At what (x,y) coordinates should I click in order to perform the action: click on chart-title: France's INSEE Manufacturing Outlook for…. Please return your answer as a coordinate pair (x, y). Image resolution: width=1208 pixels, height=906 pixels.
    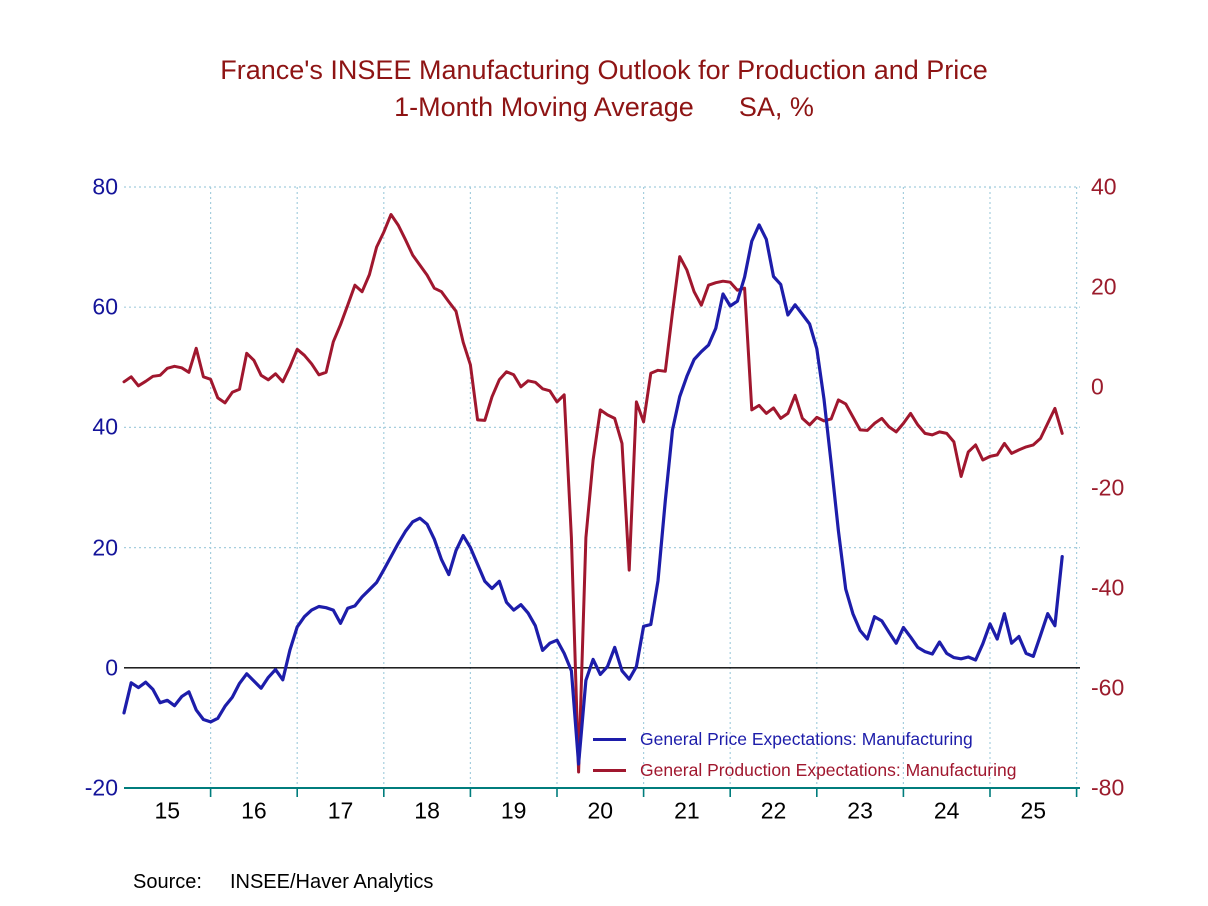
    Looking at the image, I should click on (604, 89).